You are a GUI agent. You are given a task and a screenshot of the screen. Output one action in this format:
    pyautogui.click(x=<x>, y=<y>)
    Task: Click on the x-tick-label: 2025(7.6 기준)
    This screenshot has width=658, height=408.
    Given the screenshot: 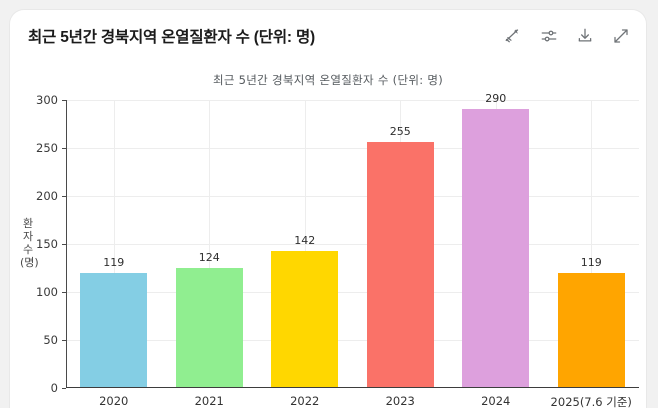 What is the action you would take?
    pyautogui.click(x=591, y=401)
    